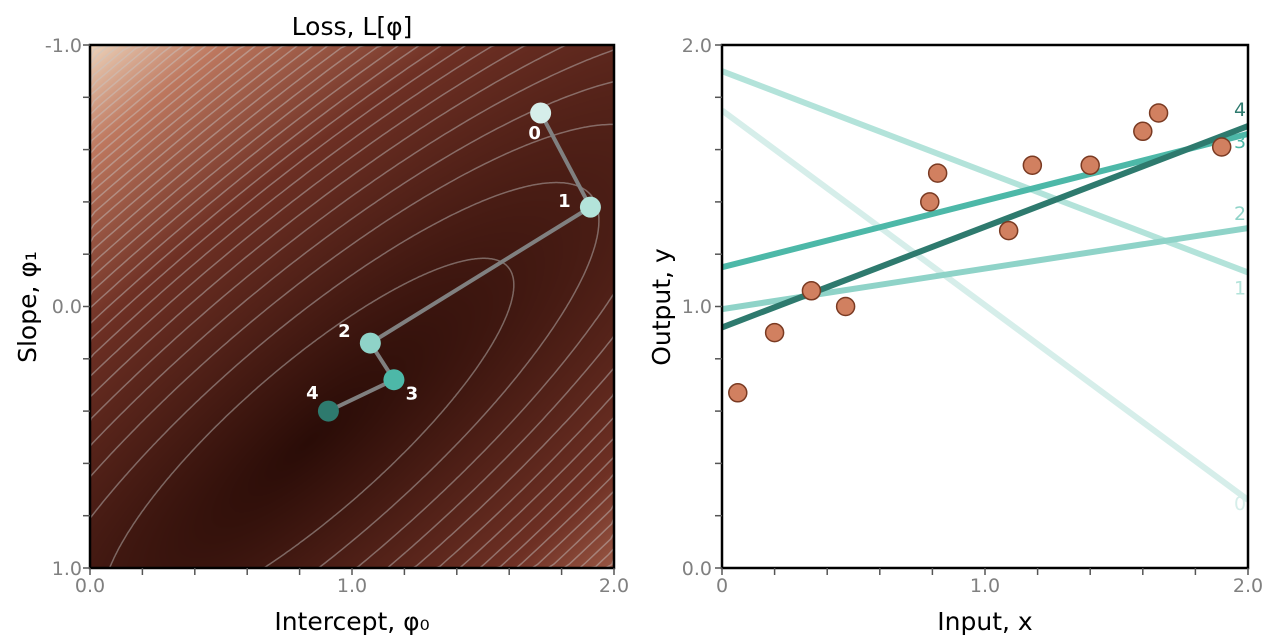 This screenshot has height=642, width=1270. Describe the element at coordinates (67, 307) in the screenshot. I see `left-y-tick: 0.0` at that location.